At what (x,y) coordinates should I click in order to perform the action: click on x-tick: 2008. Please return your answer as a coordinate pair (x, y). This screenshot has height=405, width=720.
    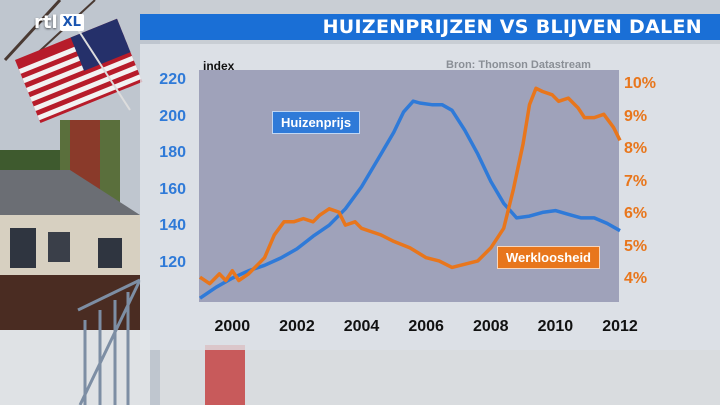
    Looking at the image, I should click on (490, 326).